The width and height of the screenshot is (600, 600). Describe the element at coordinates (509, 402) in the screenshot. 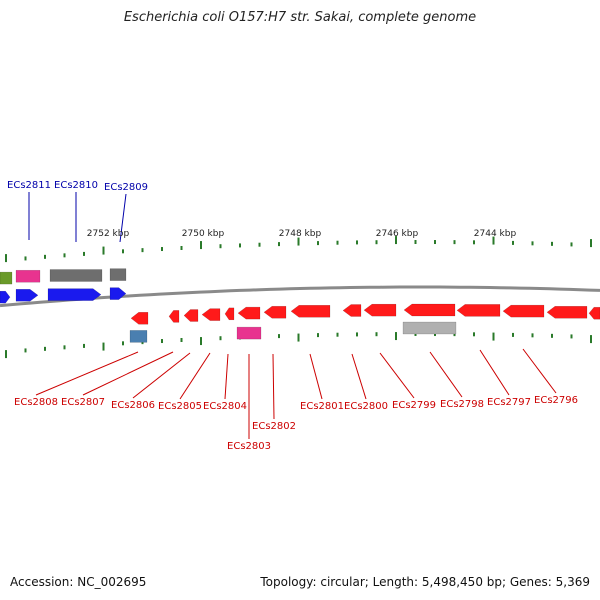

I see `reverse-gene-label: ECs2797` at that location.